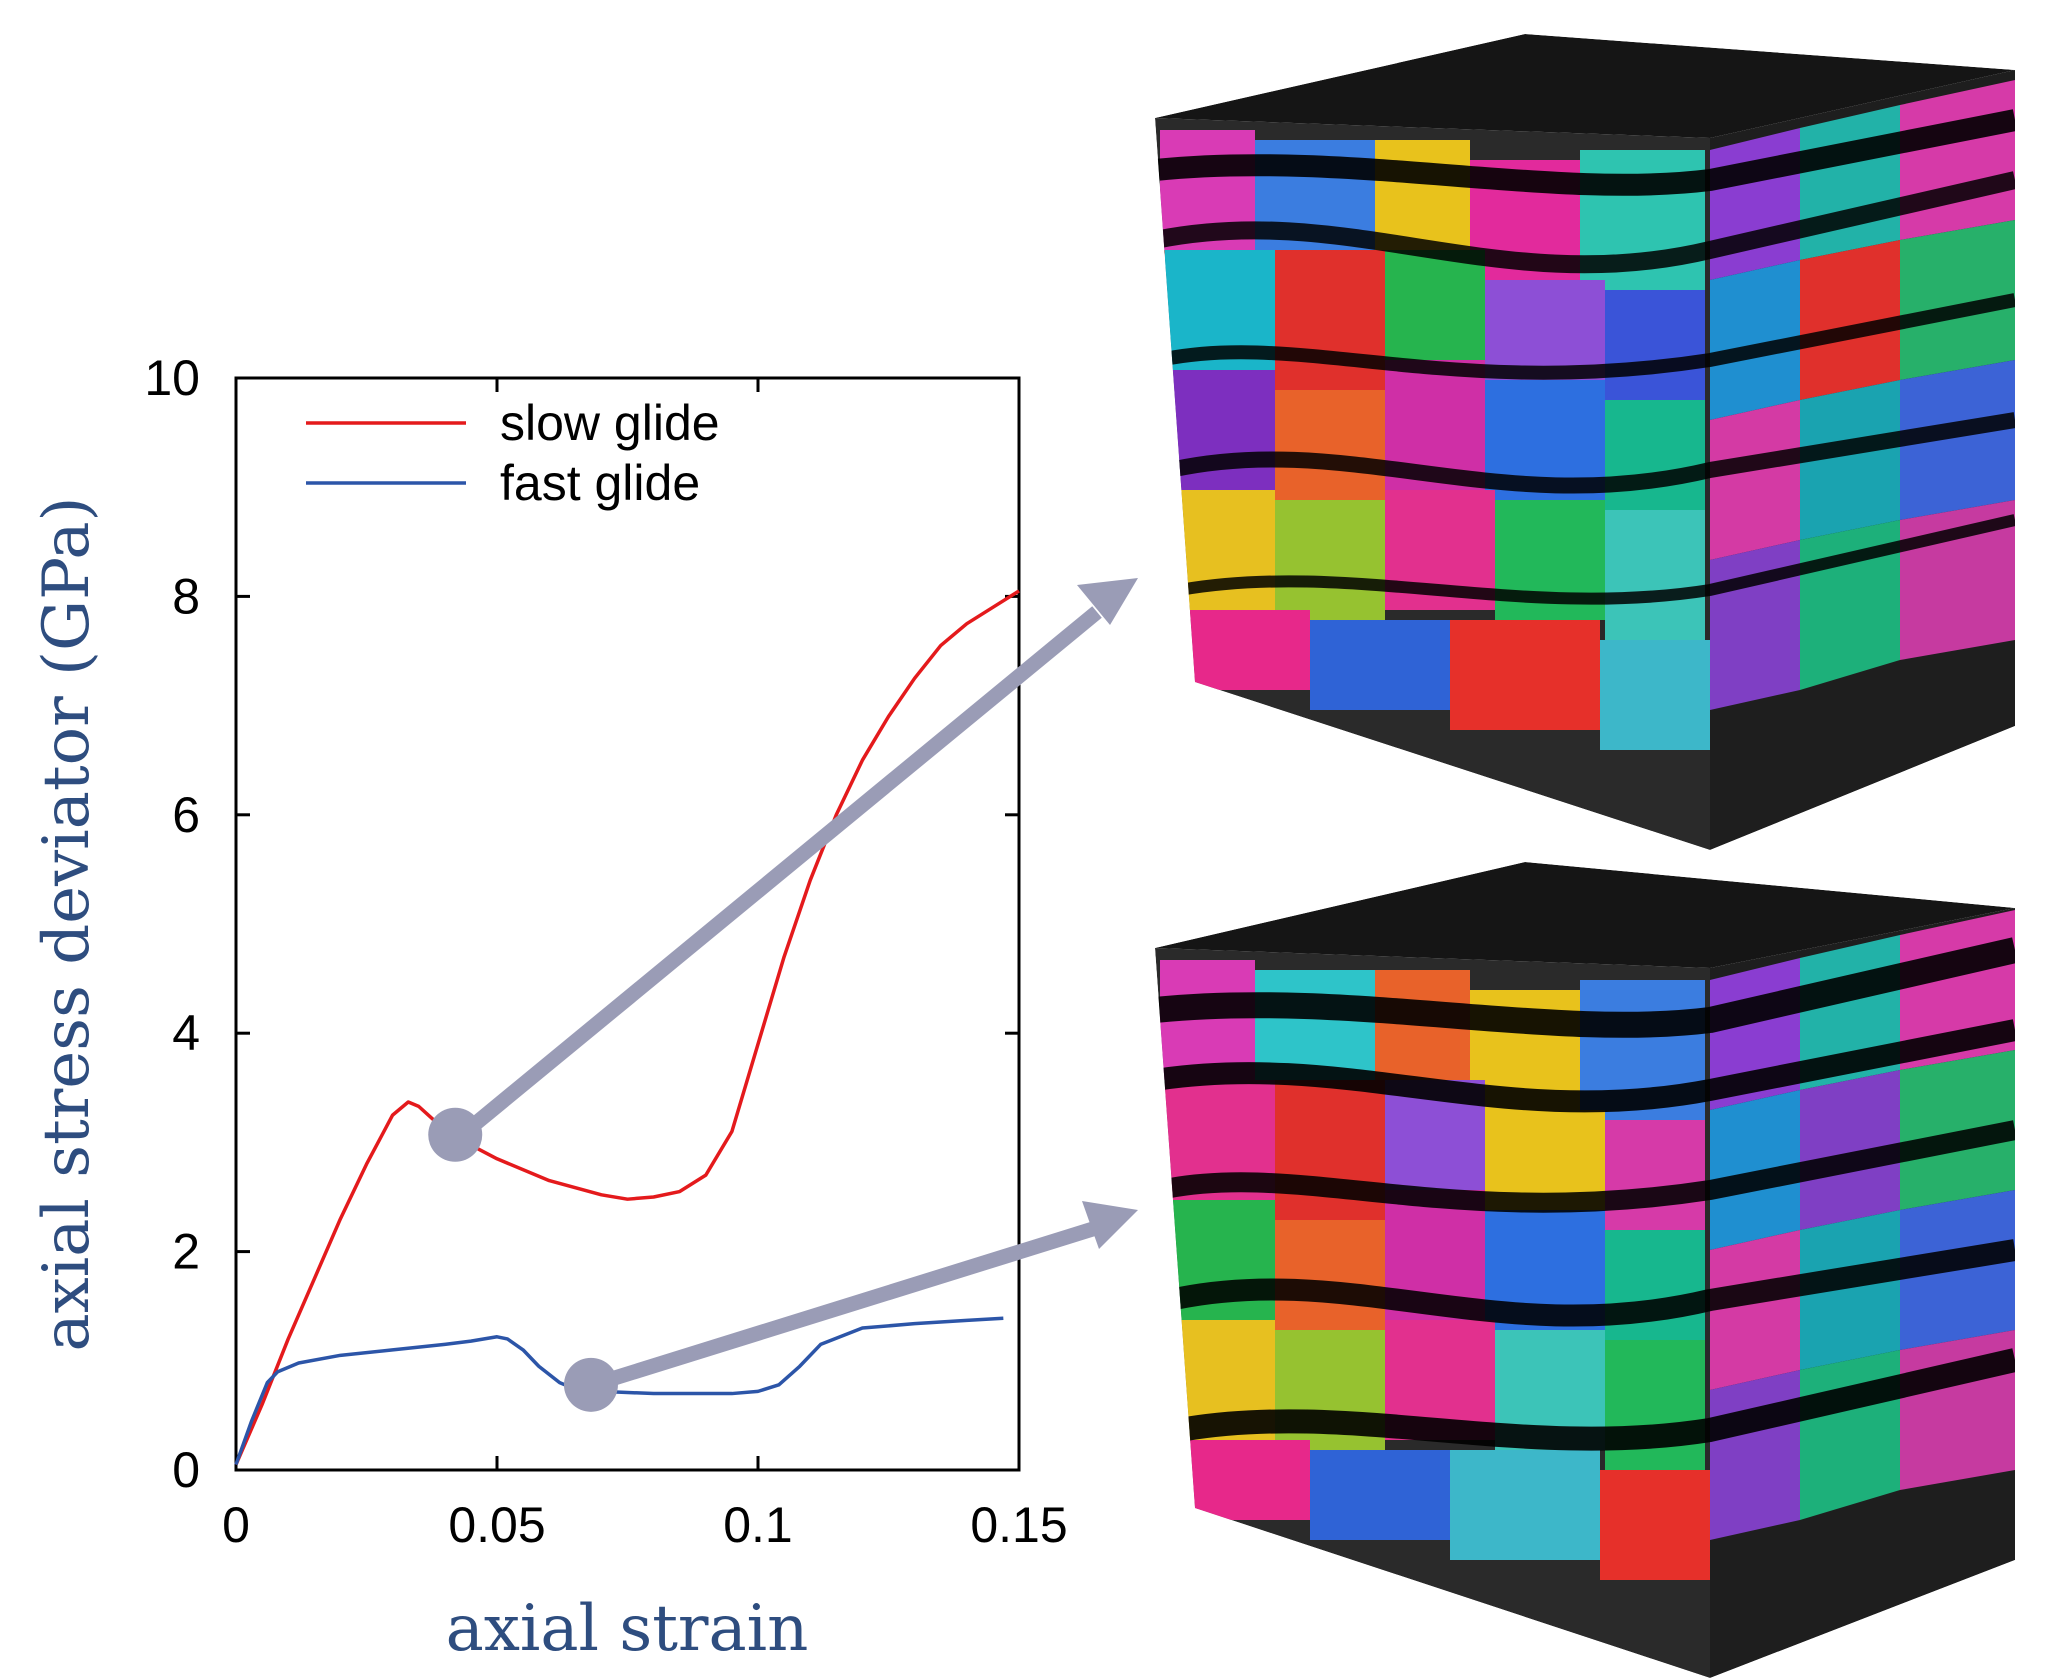 The width and height of the screenshot is (2049, 1678). Describe the element at coordinates (645, 1525) in the screenshot. I see `x-tick-labels: 0 0.05 0.1 0.15` at that location.